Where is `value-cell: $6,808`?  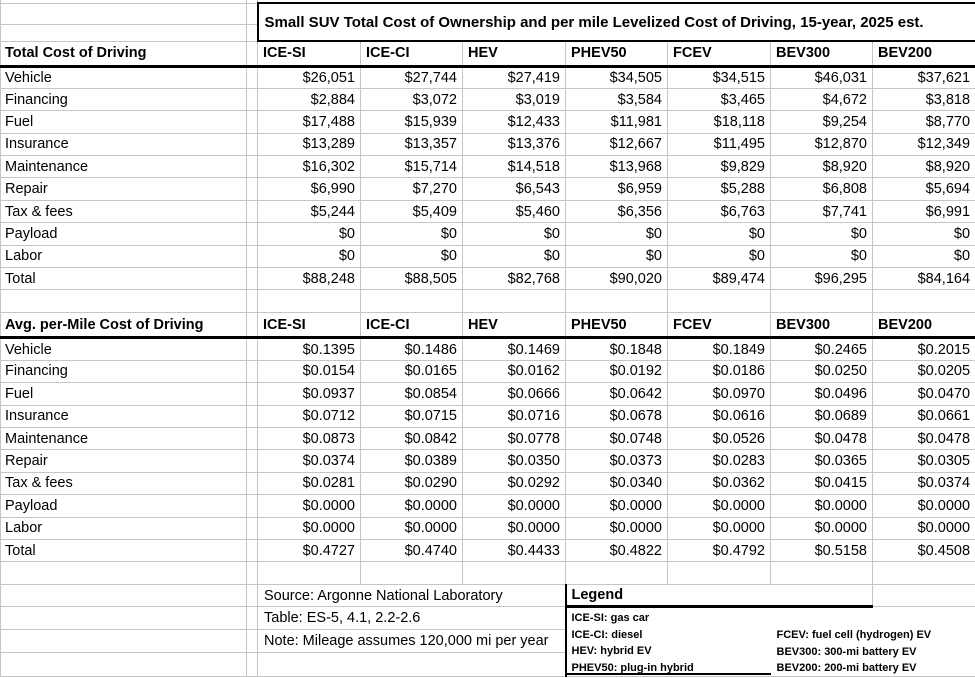
value-cell: $6,808 is located at coordinates (821, 189).